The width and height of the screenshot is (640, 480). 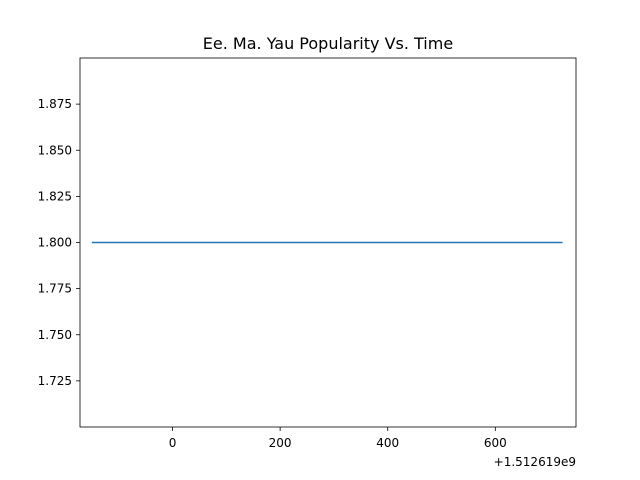 I want to click on y-tick-label: 1.825, so click(x=55, y=196).